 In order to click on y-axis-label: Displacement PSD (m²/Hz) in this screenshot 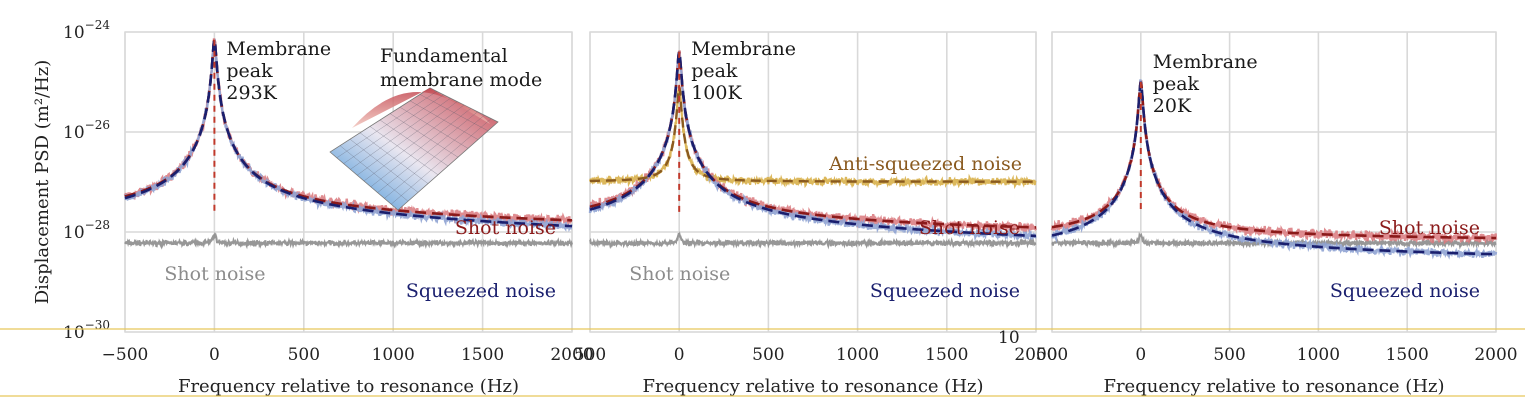, I will do `click(42, 182)`.